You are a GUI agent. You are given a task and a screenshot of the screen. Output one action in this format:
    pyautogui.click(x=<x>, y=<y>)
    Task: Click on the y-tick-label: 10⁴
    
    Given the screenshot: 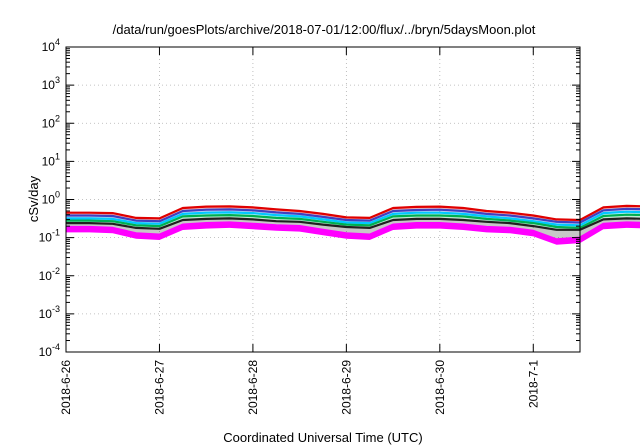 What is the action you would take?
    pyautogui.click(x=51, y=45)
    